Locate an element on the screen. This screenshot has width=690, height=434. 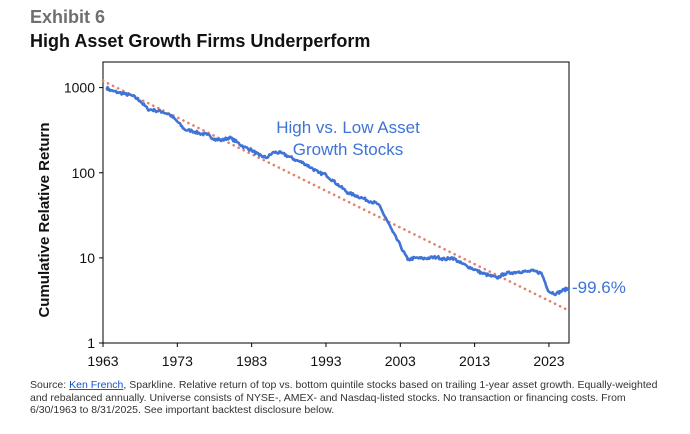
ken-french-link: Ken French is located at coordinates (96, 385).